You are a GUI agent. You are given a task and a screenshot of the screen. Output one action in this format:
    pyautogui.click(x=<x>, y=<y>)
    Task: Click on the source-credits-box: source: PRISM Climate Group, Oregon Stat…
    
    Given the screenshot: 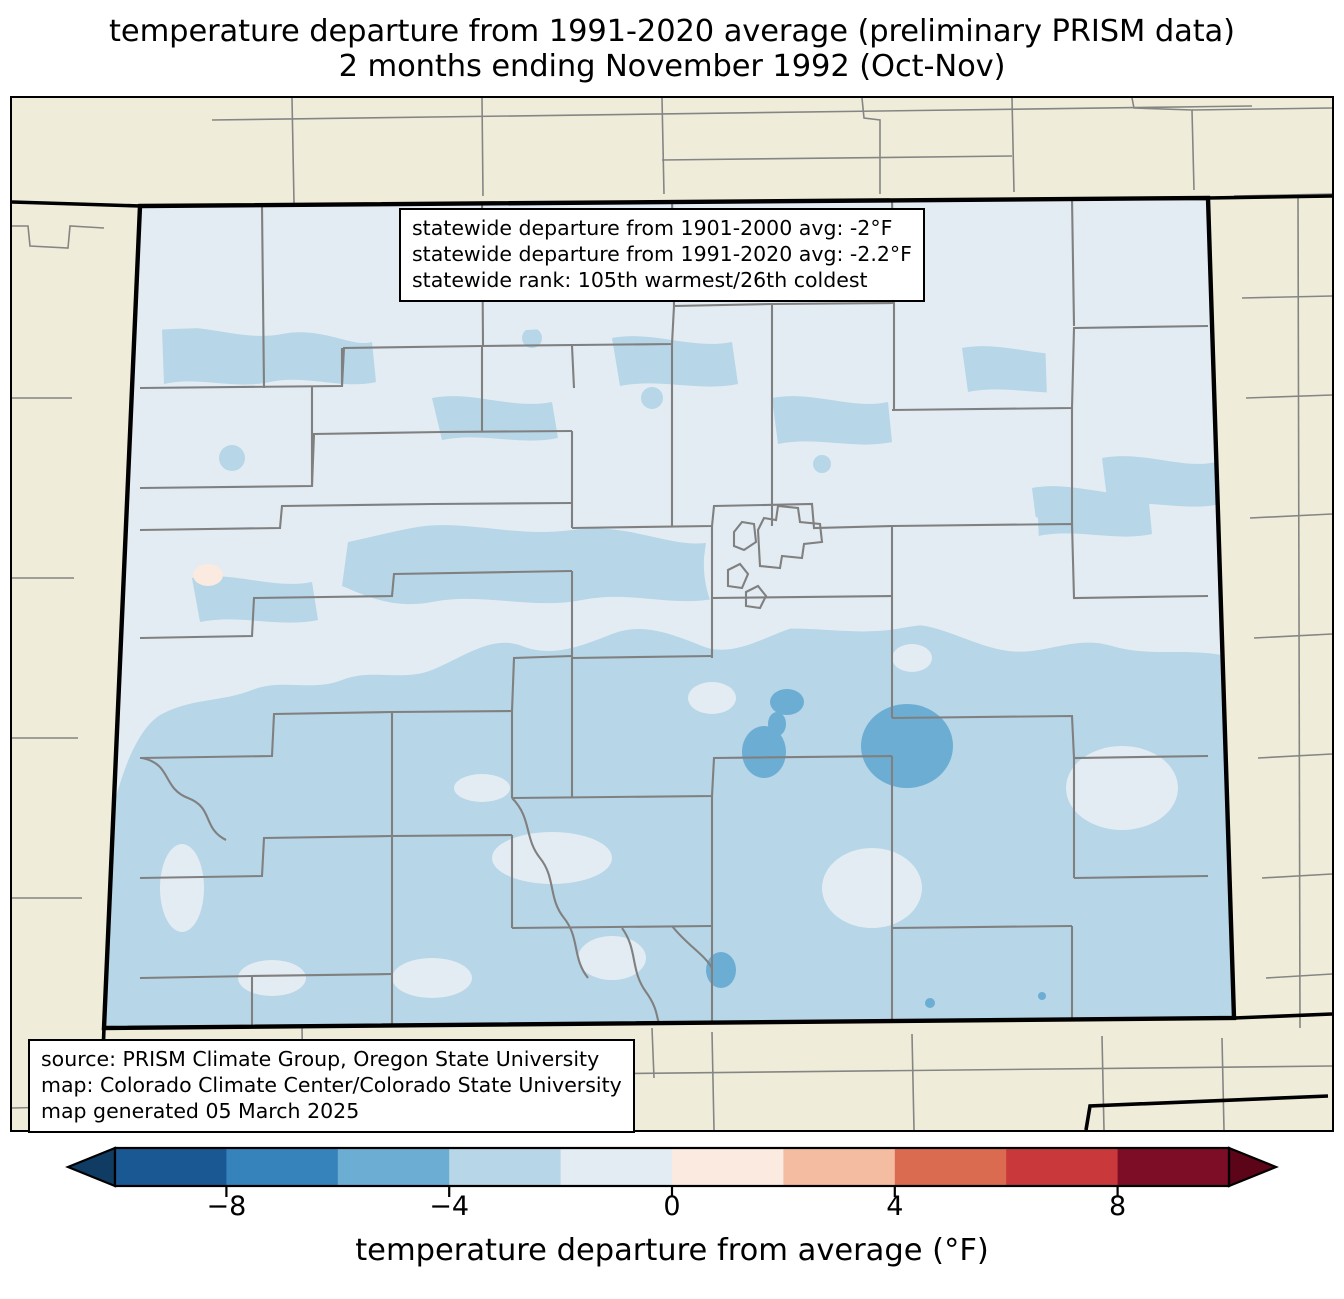 What is the action you would take?
    pyautogui.click(x=331, y=1086)
    